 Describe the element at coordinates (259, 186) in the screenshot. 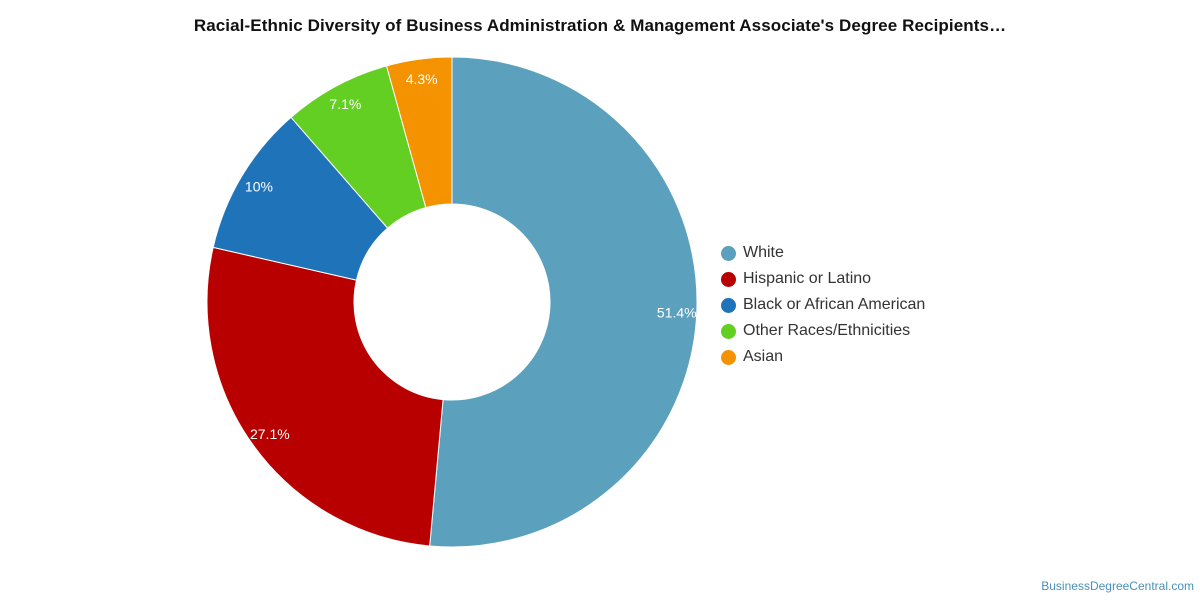

I see `slice-label-black-or-african-american: 10%` at that location.